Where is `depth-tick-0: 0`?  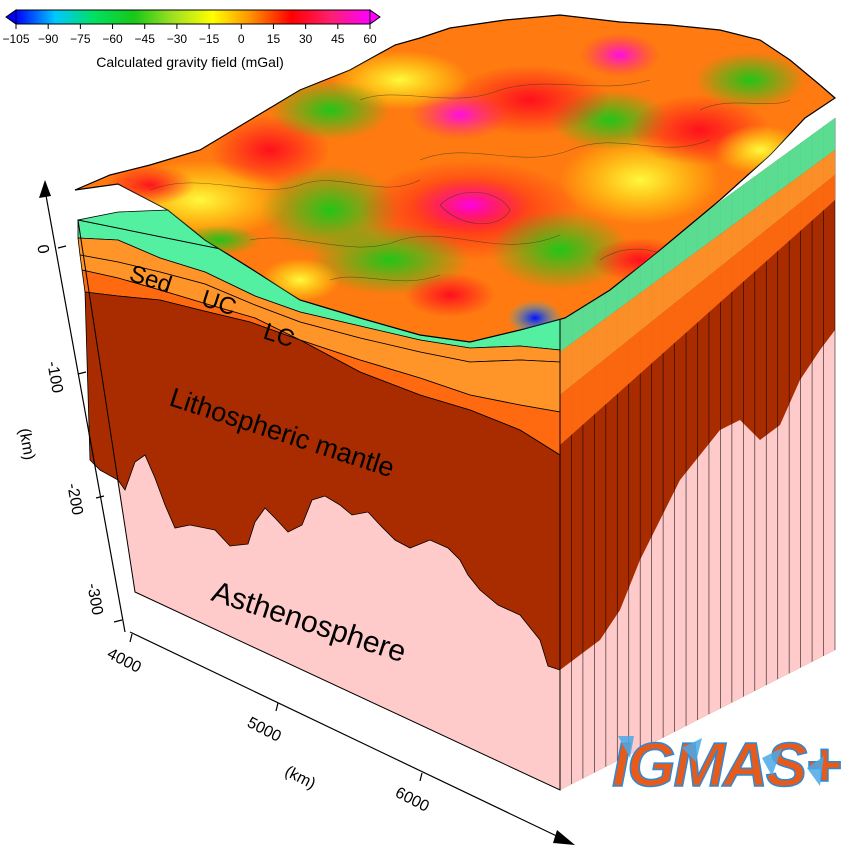 depth-tick-0: 0 is located at coordinates (42, 249).